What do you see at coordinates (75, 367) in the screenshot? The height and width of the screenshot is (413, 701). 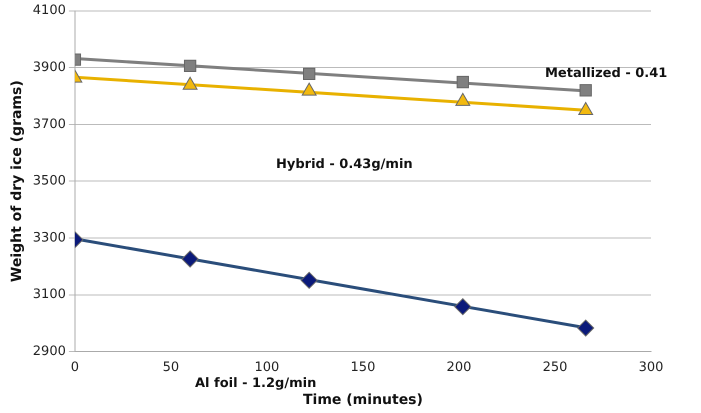 I see `x-tick-label: 0` at bounding box center [75, 367].